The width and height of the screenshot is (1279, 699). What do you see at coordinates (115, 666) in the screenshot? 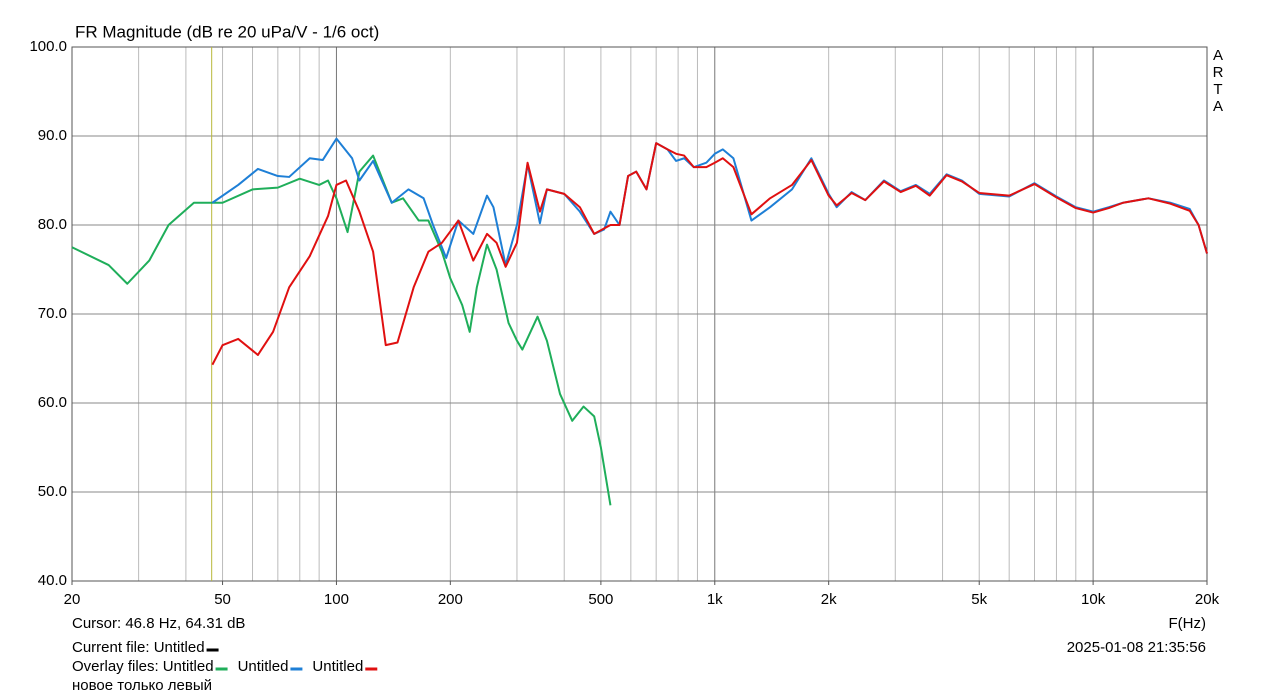
I see `overlay-label: Overlay files:` at bounding box center [115, 666].